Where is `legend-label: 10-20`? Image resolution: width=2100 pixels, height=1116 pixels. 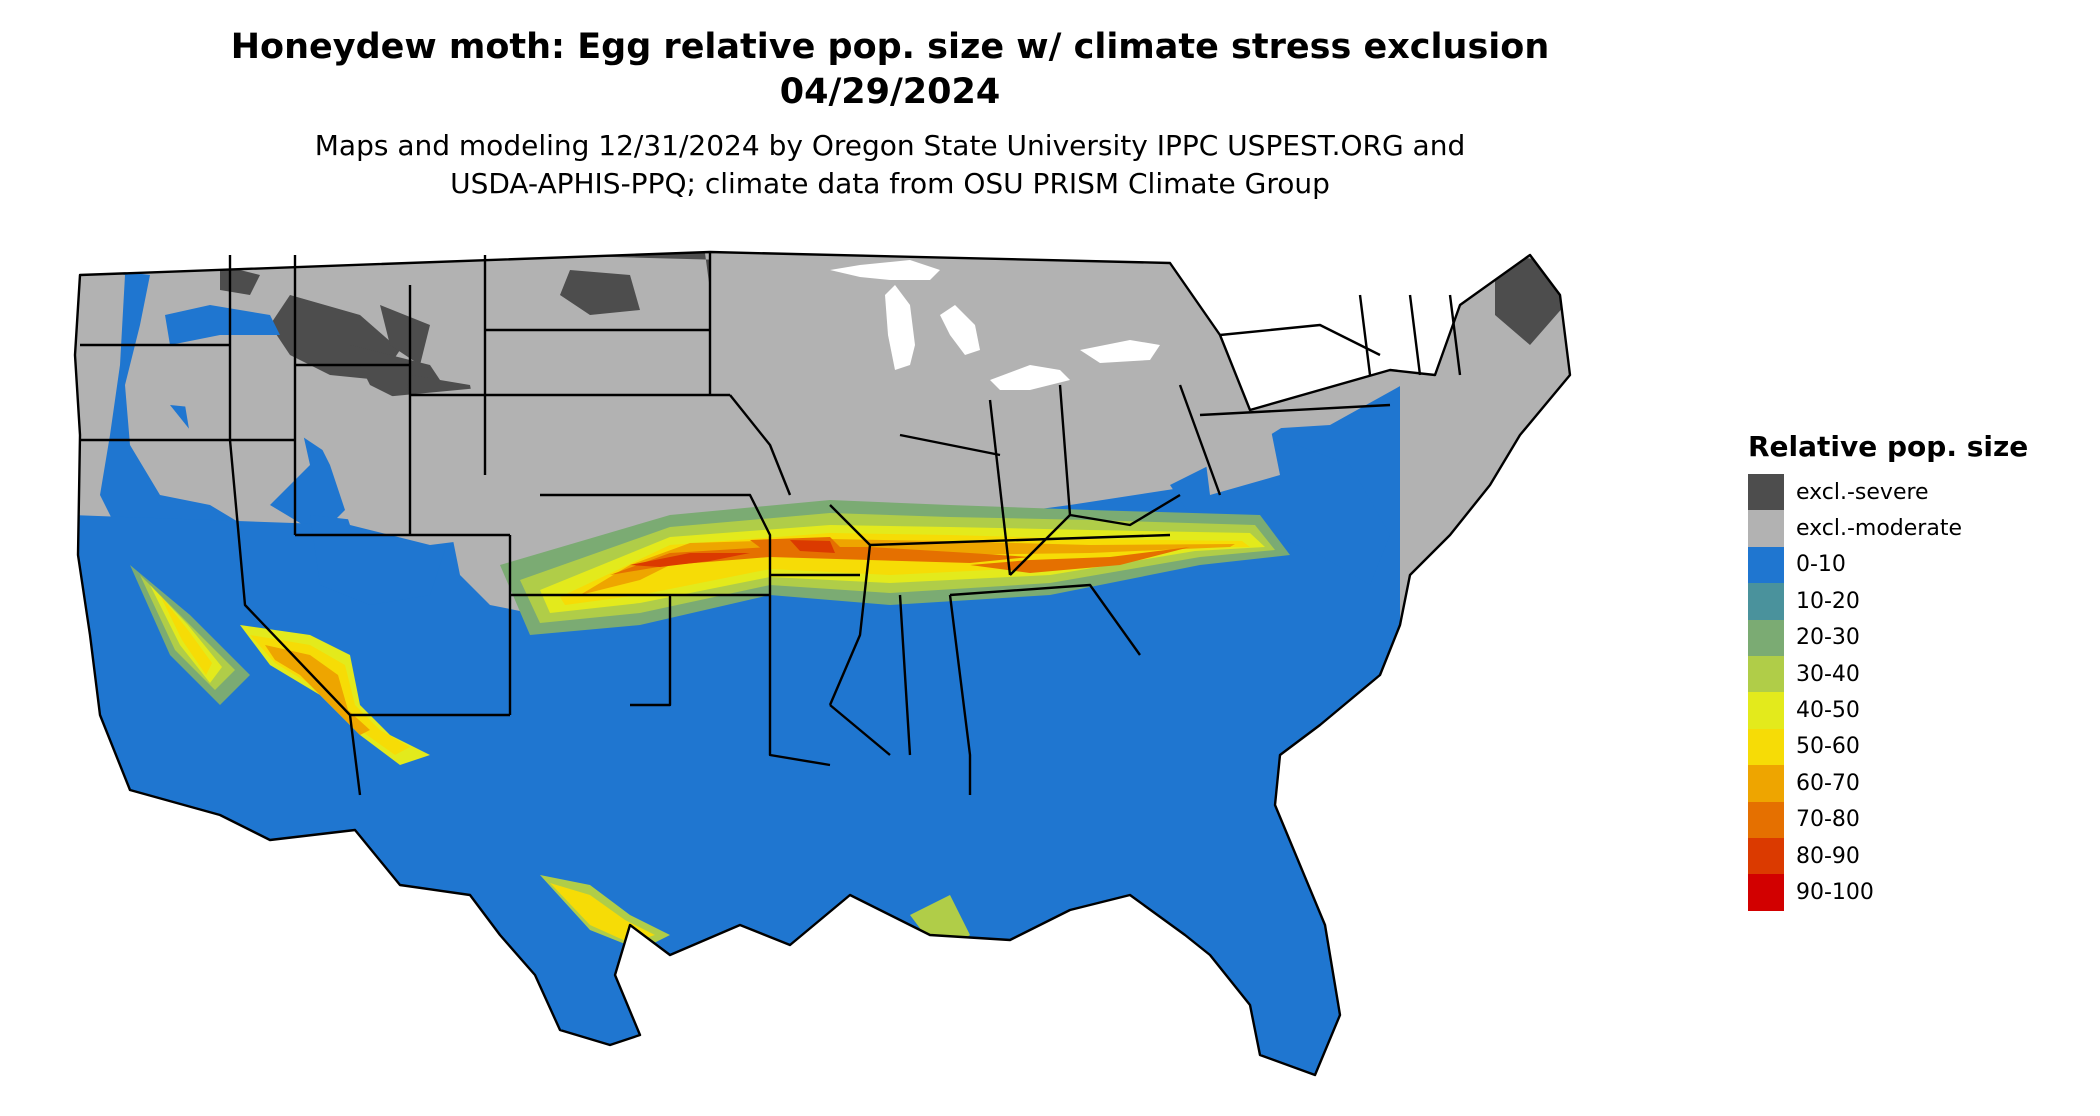
legend-label: 10-20 is located at coordinates (1828, 601).